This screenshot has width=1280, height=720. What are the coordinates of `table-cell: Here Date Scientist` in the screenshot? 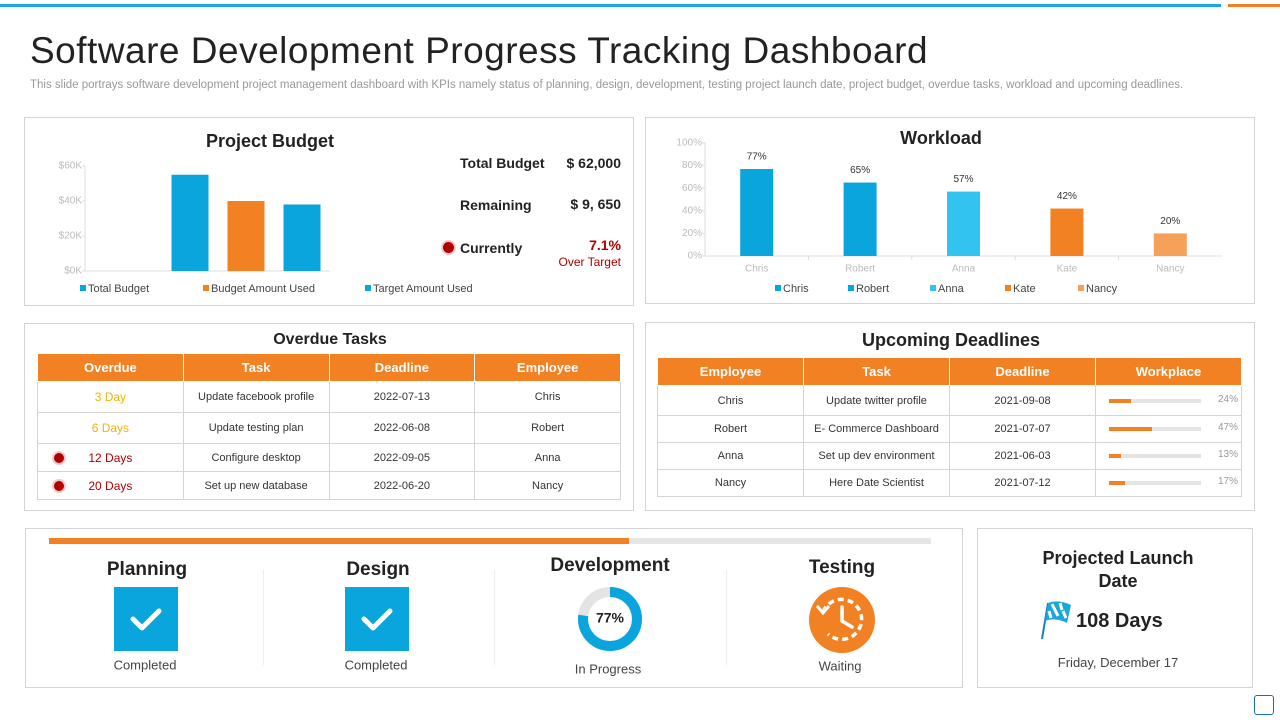 It's located at (876, 483).